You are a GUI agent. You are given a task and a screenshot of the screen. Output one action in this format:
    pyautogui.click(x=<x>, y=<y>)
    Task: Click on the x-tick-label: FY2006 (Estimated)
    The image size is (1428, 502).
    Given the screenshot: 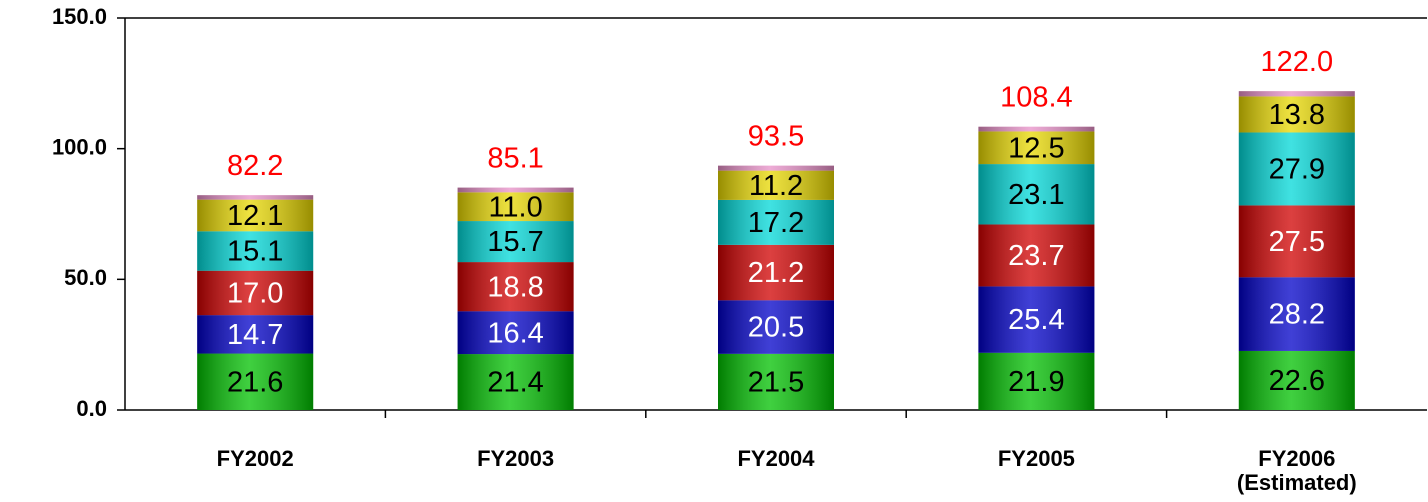 What is the action you would take?
    pyautogui.click(x=1297, y=470)
    